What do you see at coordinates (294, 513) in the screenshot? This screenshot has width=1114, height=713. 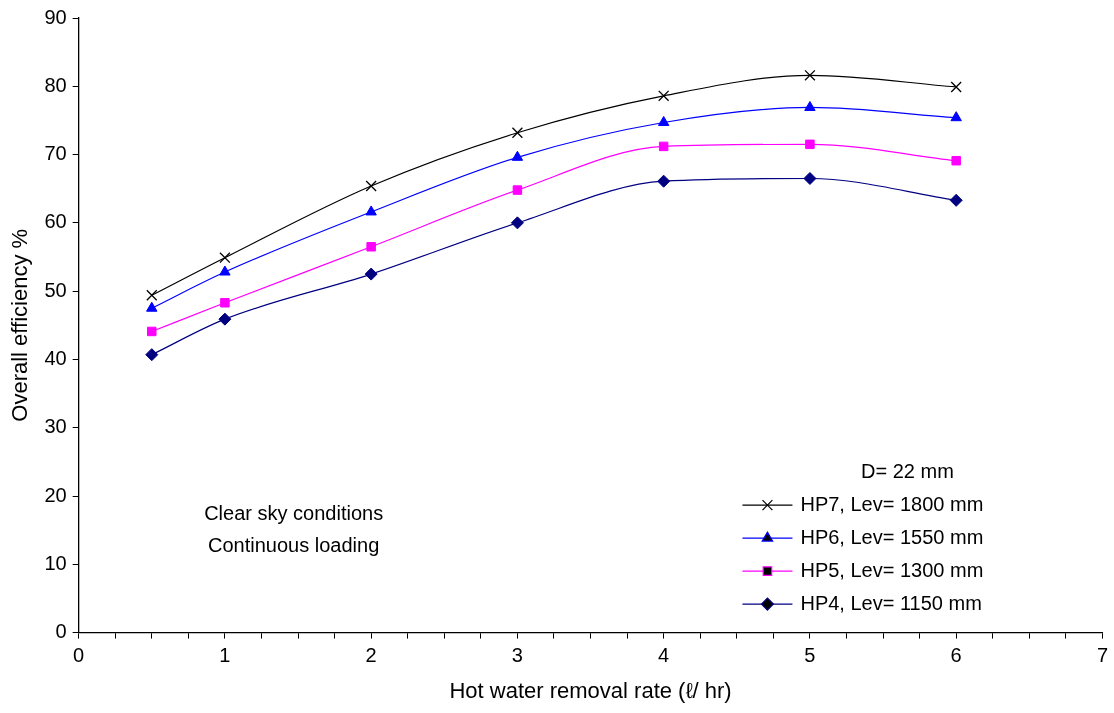 I see `annotation: Clear sky conditions` at bounding box center [294, 513].